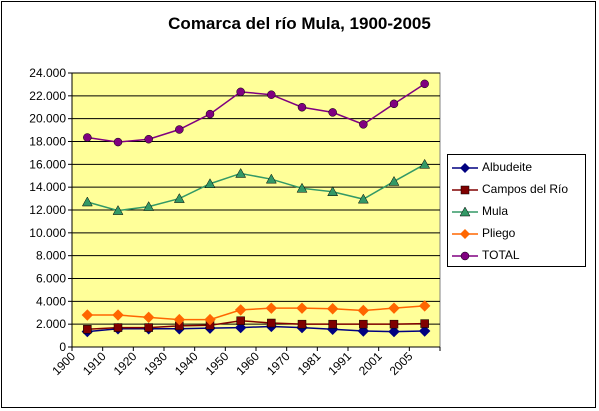  Describe the element at coordinates (507, 167) in the screenshot. I see `legend-label-albudeite: Albudeite` at that location.